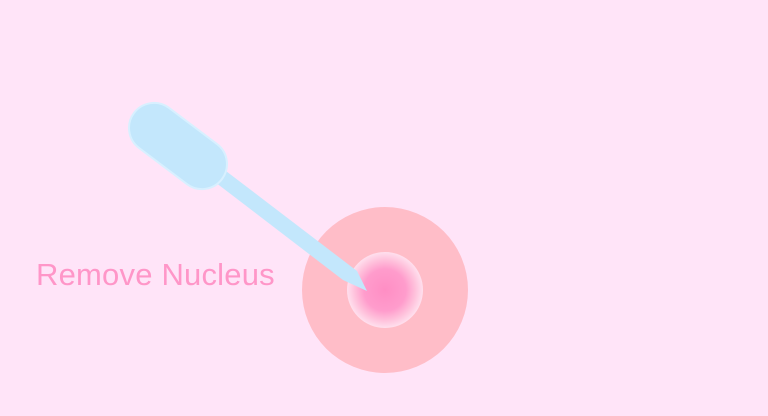 Image resolution: width=768 pixels, height=416 pixels. Describe the element at coordinates (155, 274) in the screenshot. I see `step-label: Remove Nucleus` at that location.